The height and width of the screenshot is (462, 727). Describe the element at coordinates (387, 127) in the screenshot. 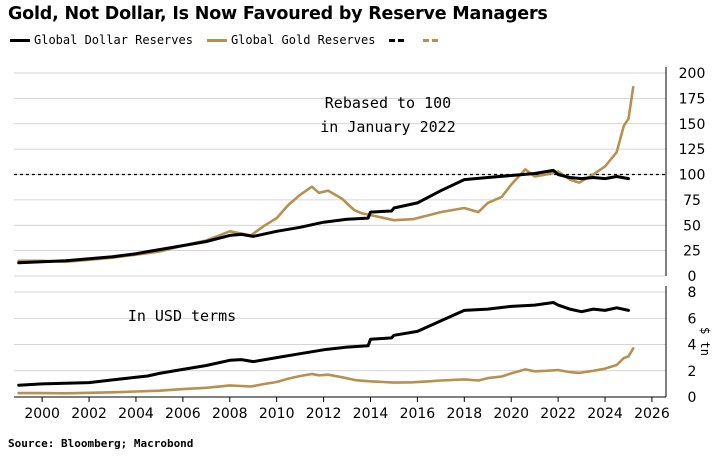

I see `annotation-top: in January 2022` at that location.